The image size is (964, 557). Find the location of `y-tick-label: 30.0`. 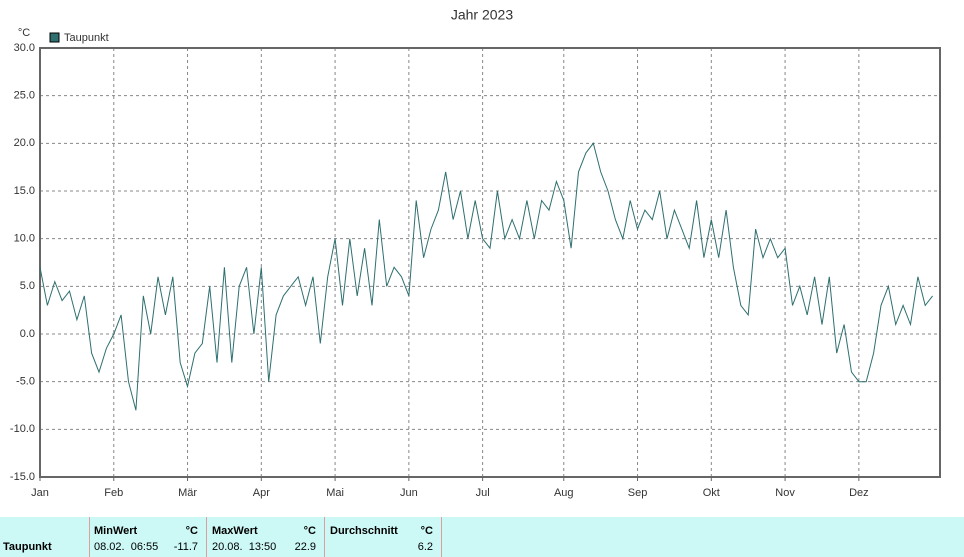

y-tick-label: 30.0 is located at coordinates (24, 48).